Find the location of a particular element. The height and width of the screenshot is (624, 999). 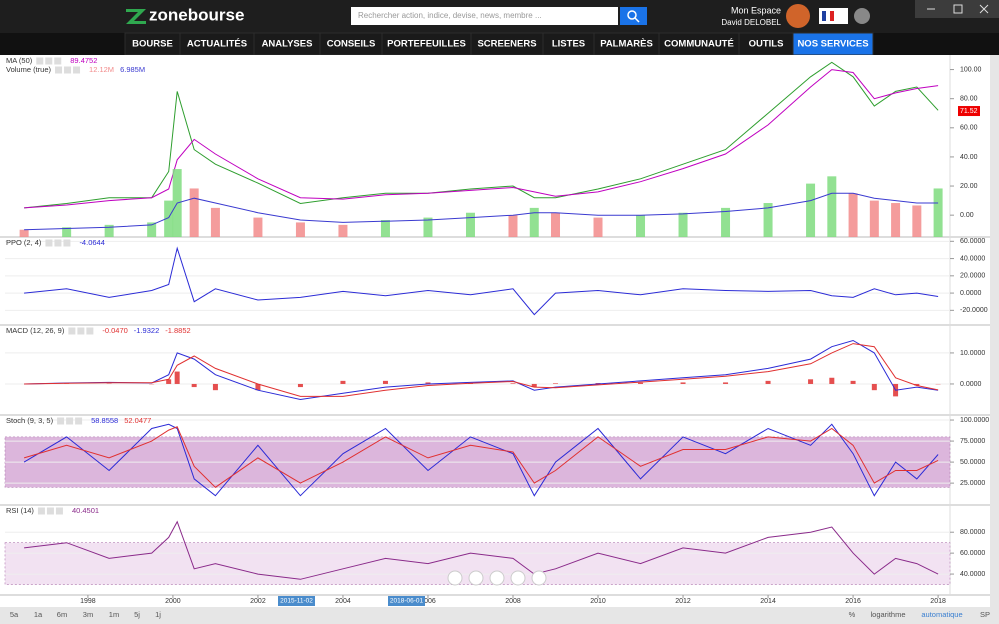

nav-item: PORTEFEUILLES is located at coordinates (426, 44).